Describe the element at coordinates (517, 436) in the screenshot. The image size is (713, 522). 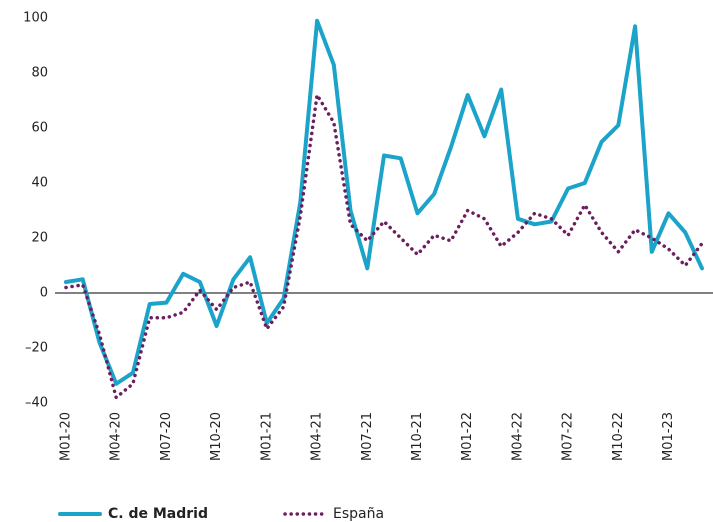
I see `x-tick-label: M04-22` at that location.